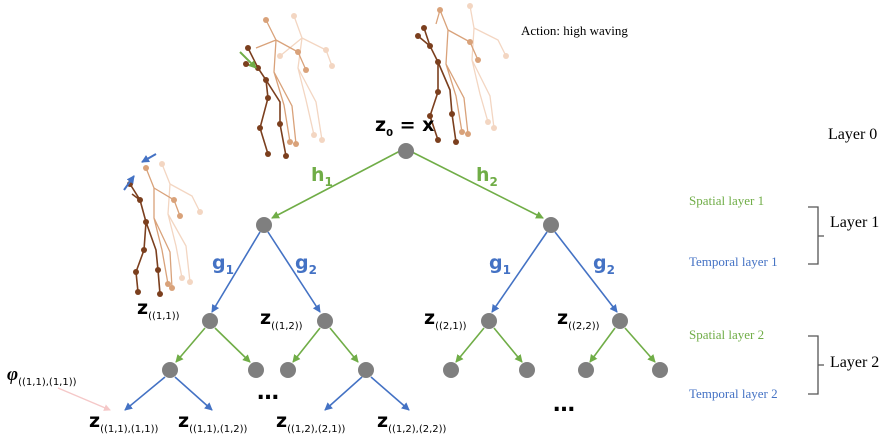  What do you see at coordinates (578, 319) in the screenshot?
I see `node-label-z22: z((2,2))` at bounding box center [578, 319].